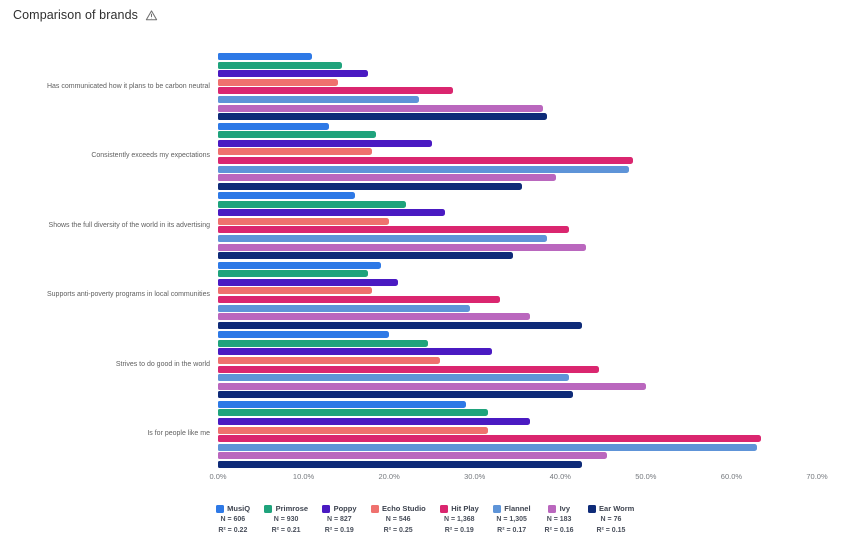 This screenshot has width=850, height=545. What do you see at coordinates (617, 508) in the screenshot?
I see `legend-series-name: Ear Worm` at bounding box center [617, 508].